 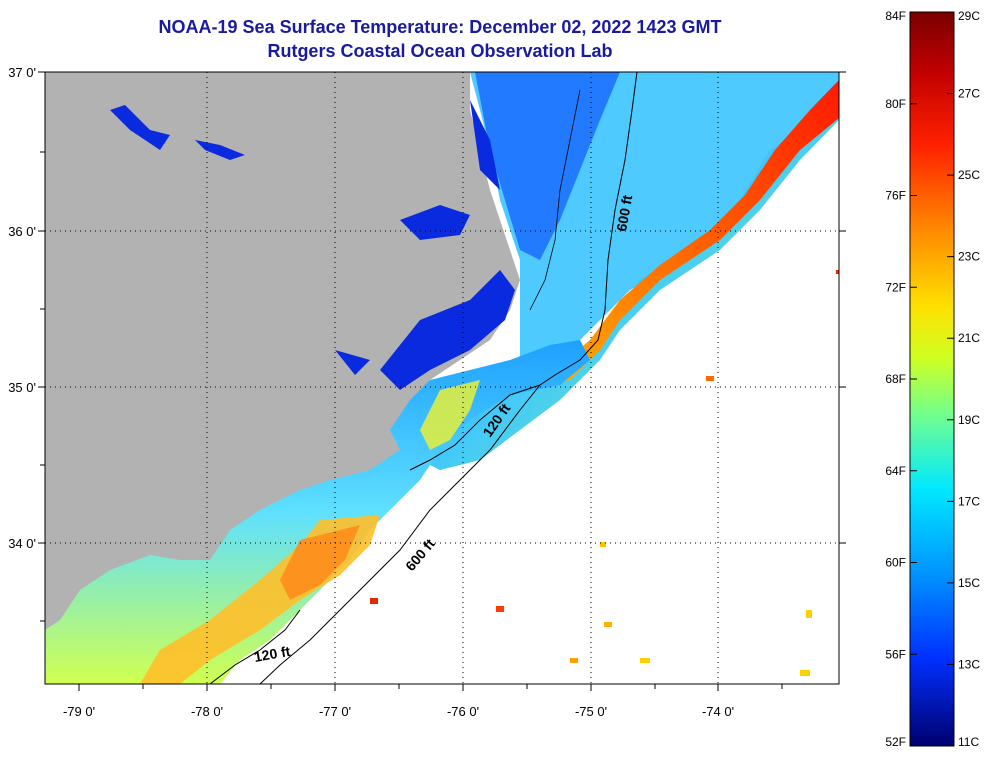 What do you see at coordinates (969, 94) in the screenshot?
I see `c-label: 27C` at bounding box center [969, 94].